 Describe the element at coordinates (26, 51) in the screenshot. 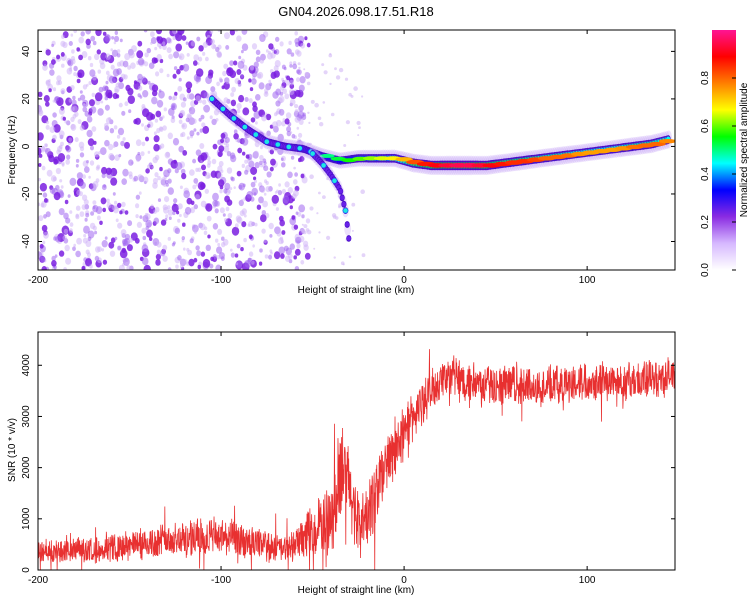

I see `y-tick-label: 40` at that location.